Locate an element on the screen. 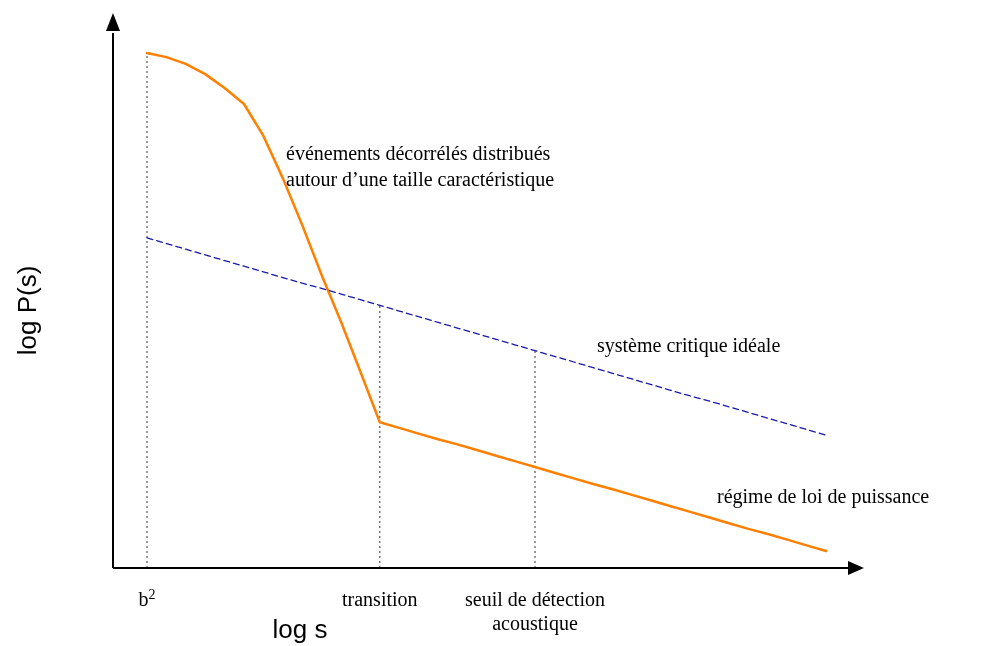 This screenshot has width=1005, height=646. y-axis-title: log P(s) is located at coordinates (27, 310).